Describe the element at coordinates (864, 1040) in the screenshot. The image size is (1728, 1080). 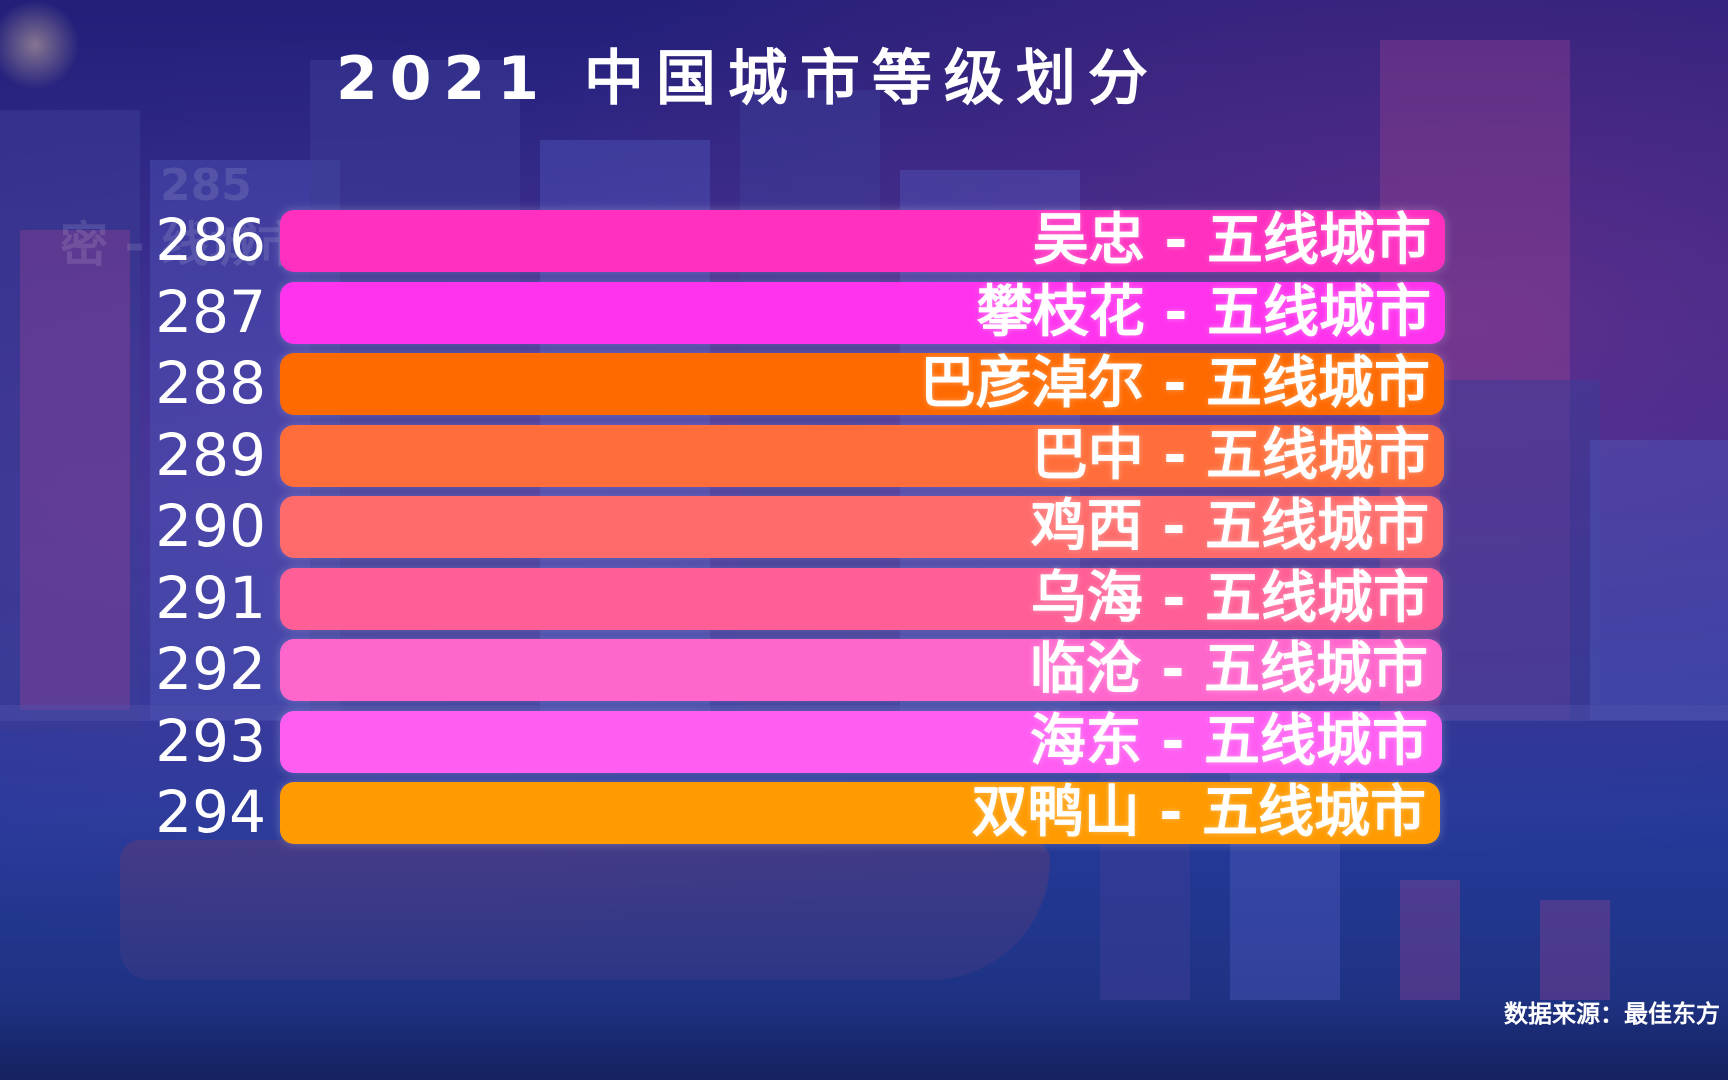
I see `background-water` at that location.